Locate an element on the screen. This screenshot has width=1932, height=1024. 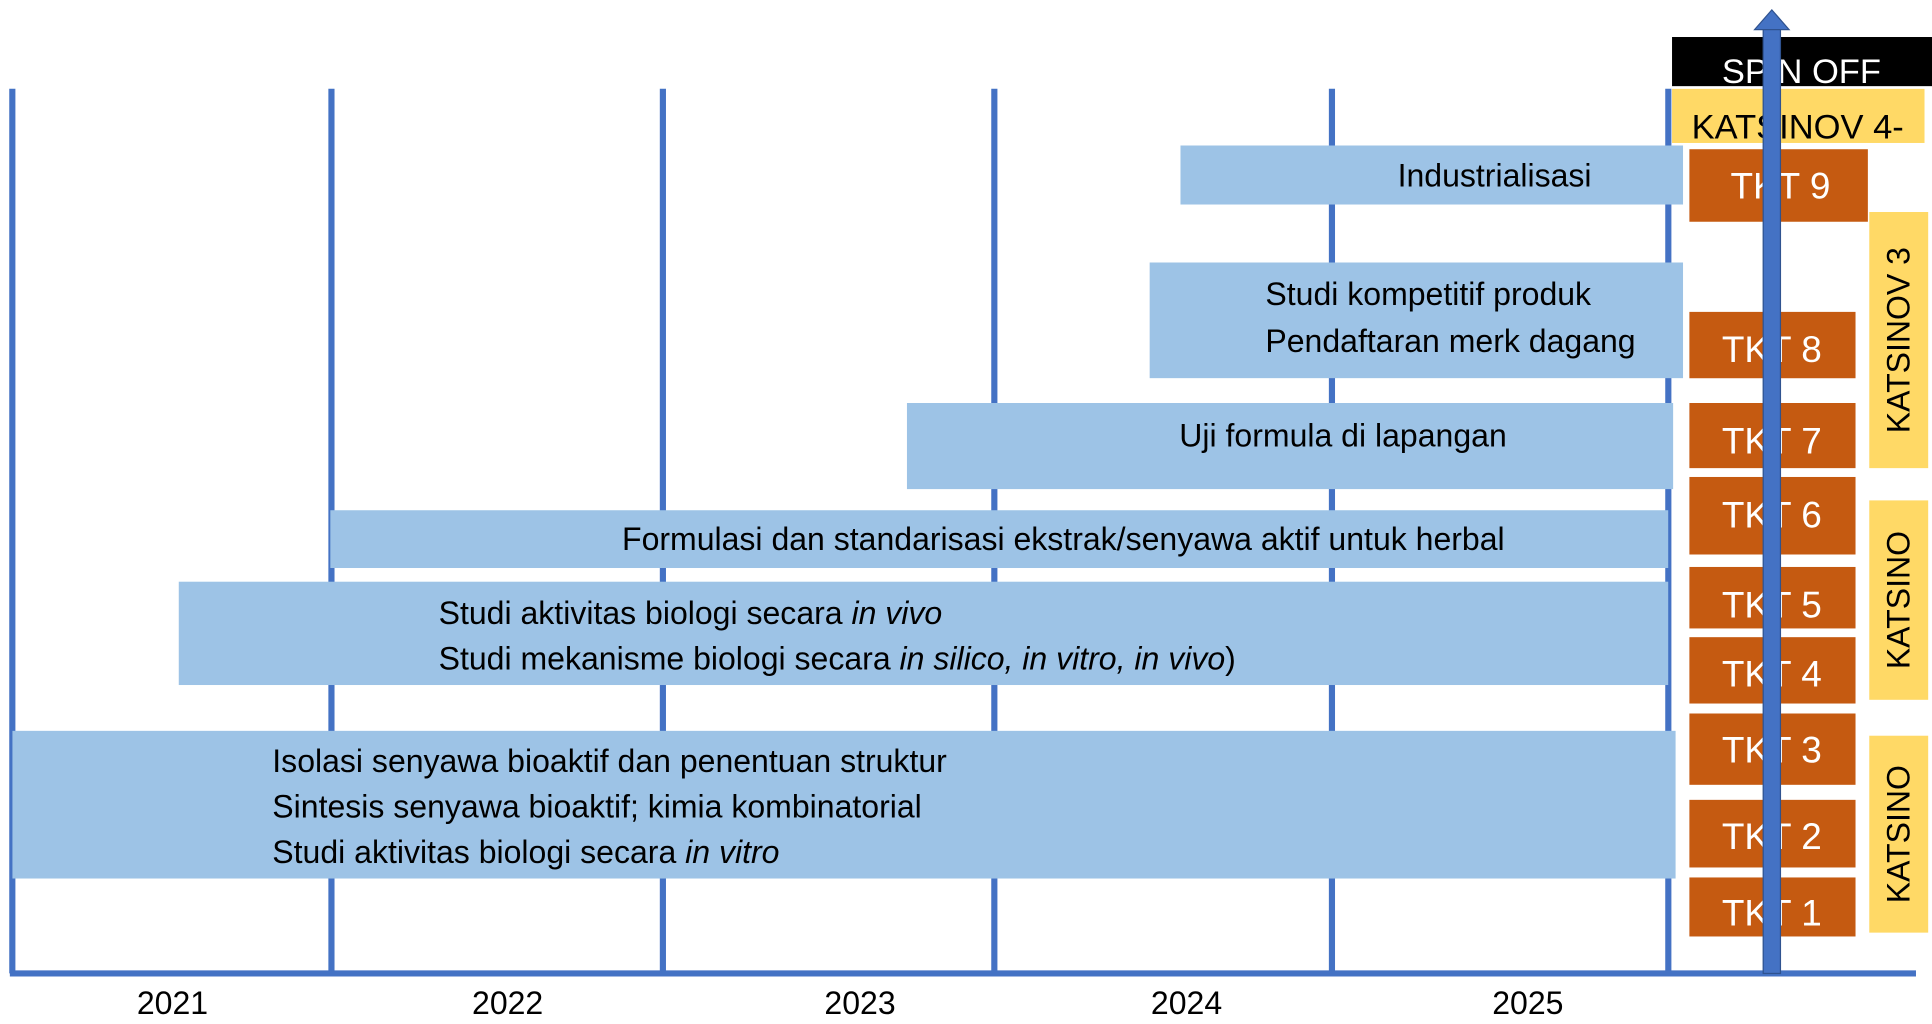
text-run: in silico, in vitro, in vivo is located at coordinates (1063, 659).